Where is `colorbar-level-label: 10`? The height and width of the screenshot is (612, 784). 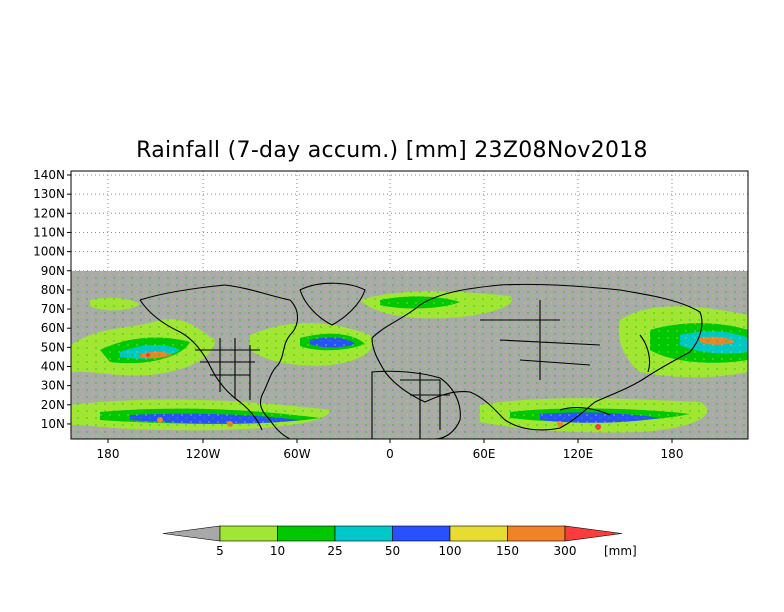
colorbar-level-label: 10 is located at coordinates (277, 551).